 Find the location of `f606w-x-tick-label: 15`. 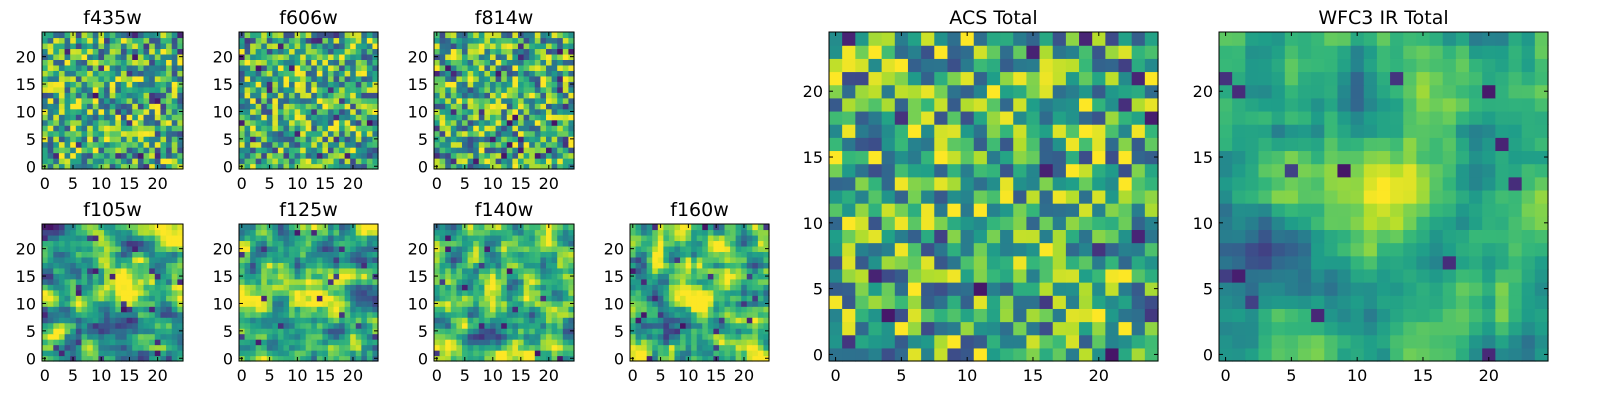

f606w-x-tick-label: 15 is located at coordinates (325, 183).